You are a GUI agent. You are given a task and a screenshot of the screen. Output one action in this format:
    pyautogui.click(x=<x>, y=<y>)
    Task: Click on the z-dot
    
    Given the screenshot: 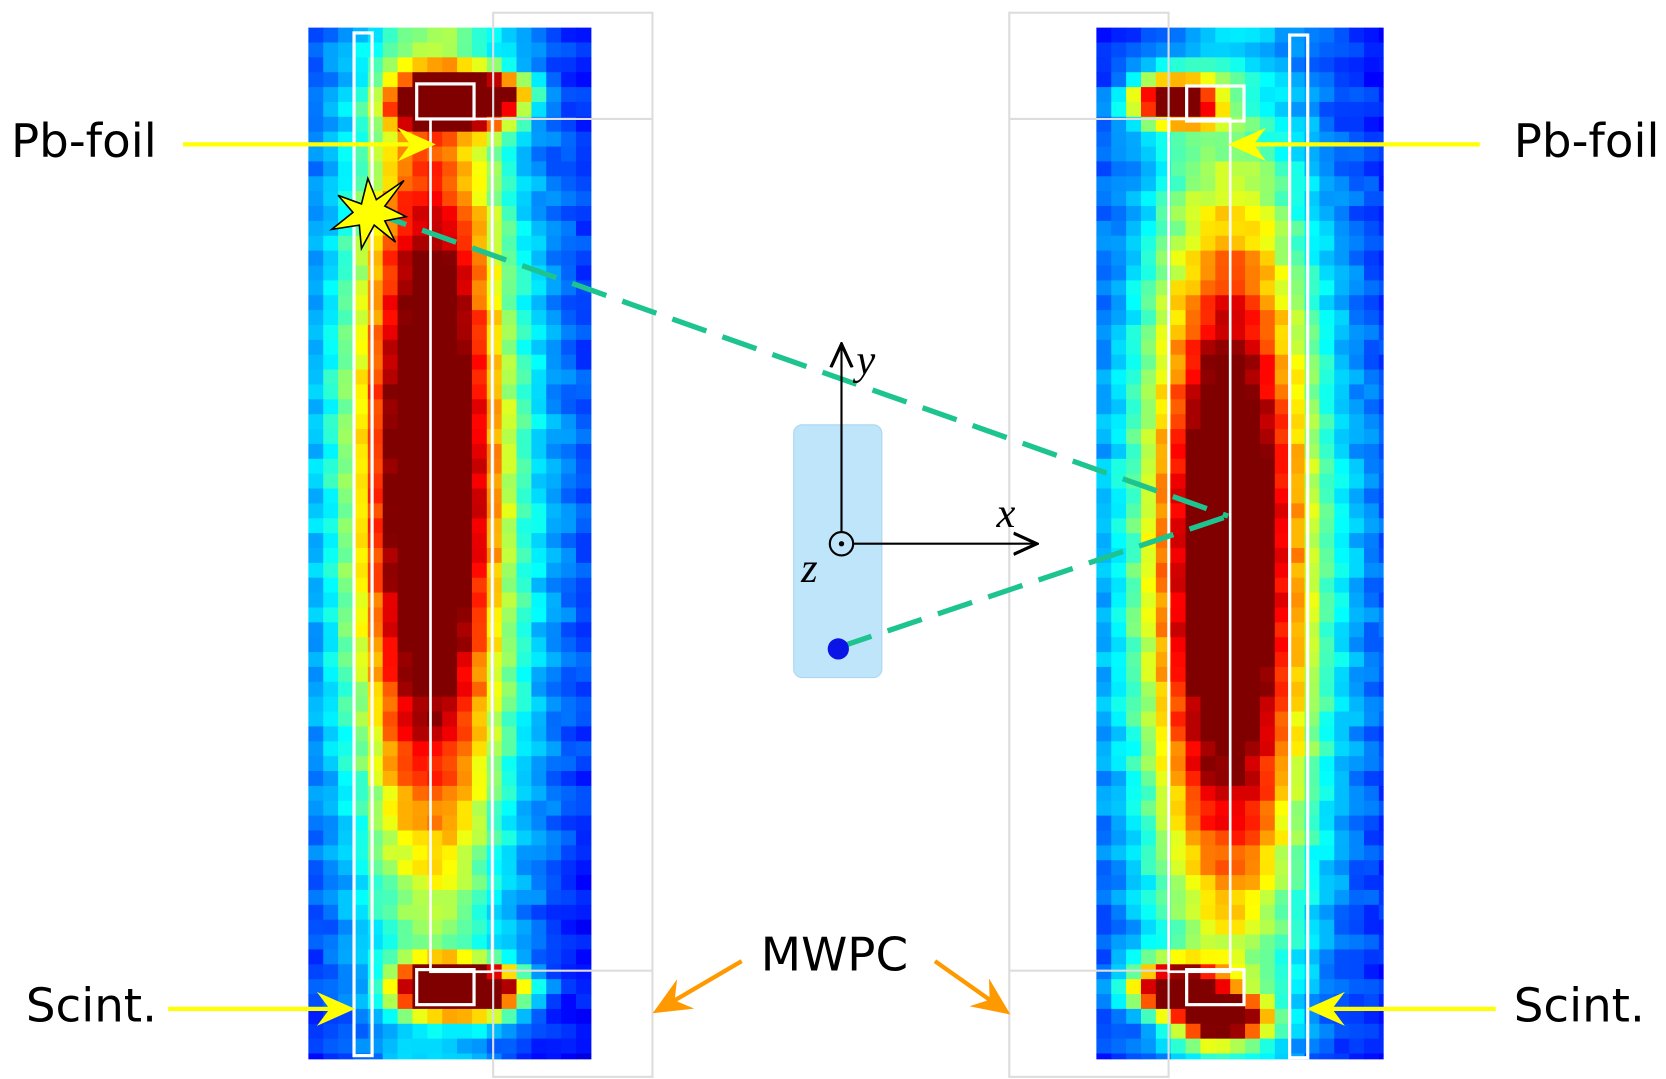 What is the action you would take?
    pyautogui.click(x=841, y=544)
    